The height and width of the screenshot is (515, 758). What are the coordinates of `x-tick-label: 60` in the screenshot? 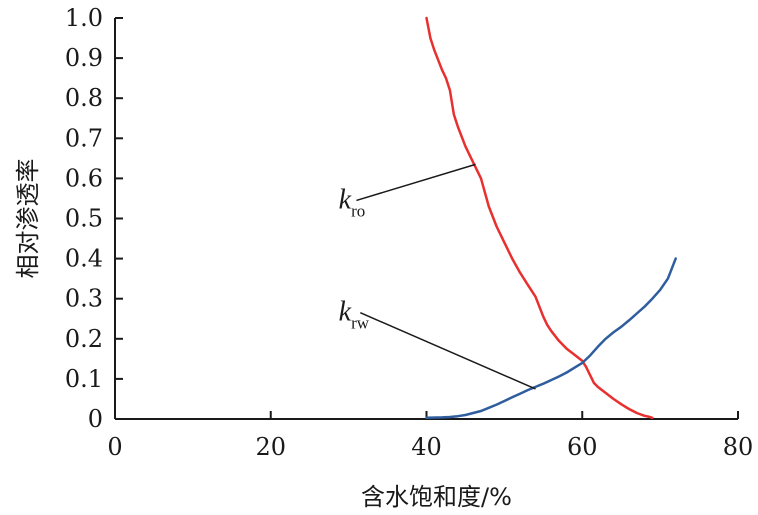 It's located at (582, 447).